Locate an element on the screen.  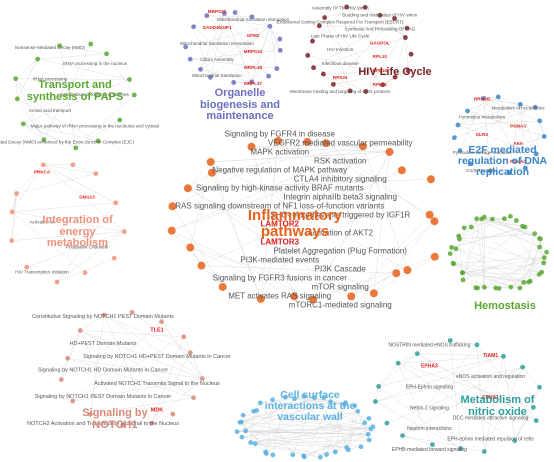
pathway-label: Cilium Assembly is located at coordinates (217, 59).